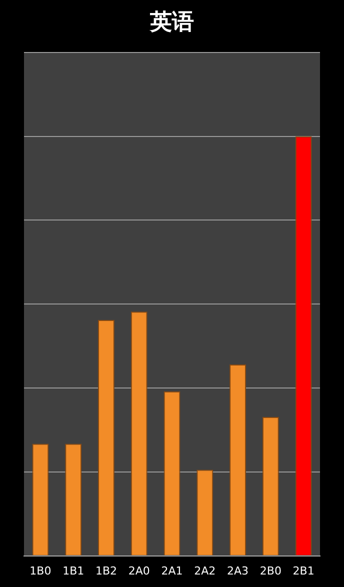  Describe the element at coordinates (238, 571) in the screenshot. I see `x-tick-label: 2A3` at that location.